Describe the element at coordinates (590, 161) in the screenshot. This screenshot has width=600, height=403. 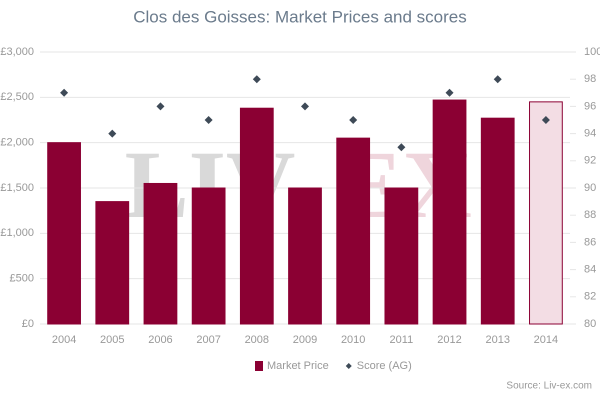
I see `y2-tick-label: 92` at that location.